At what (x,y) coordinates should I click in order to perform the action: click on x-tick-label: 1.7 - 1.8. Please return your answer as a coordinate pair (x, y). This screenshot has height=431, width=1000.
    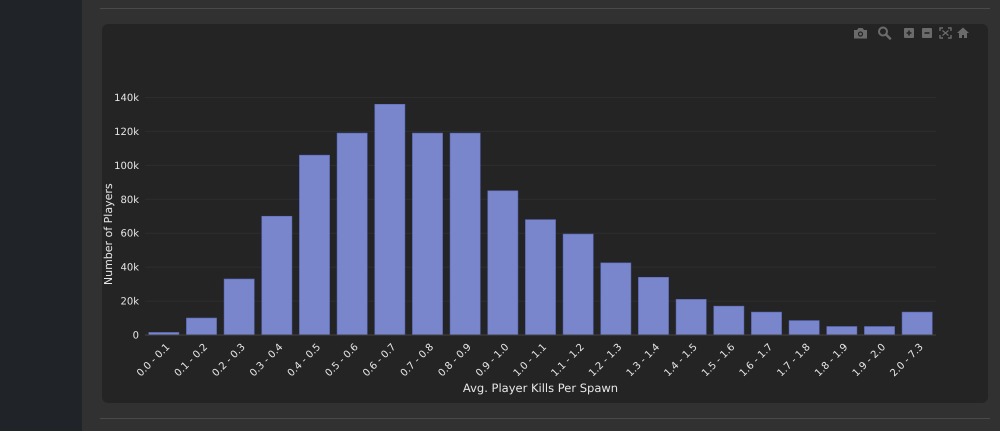
    Looking at the image, I should click on (794, 361).